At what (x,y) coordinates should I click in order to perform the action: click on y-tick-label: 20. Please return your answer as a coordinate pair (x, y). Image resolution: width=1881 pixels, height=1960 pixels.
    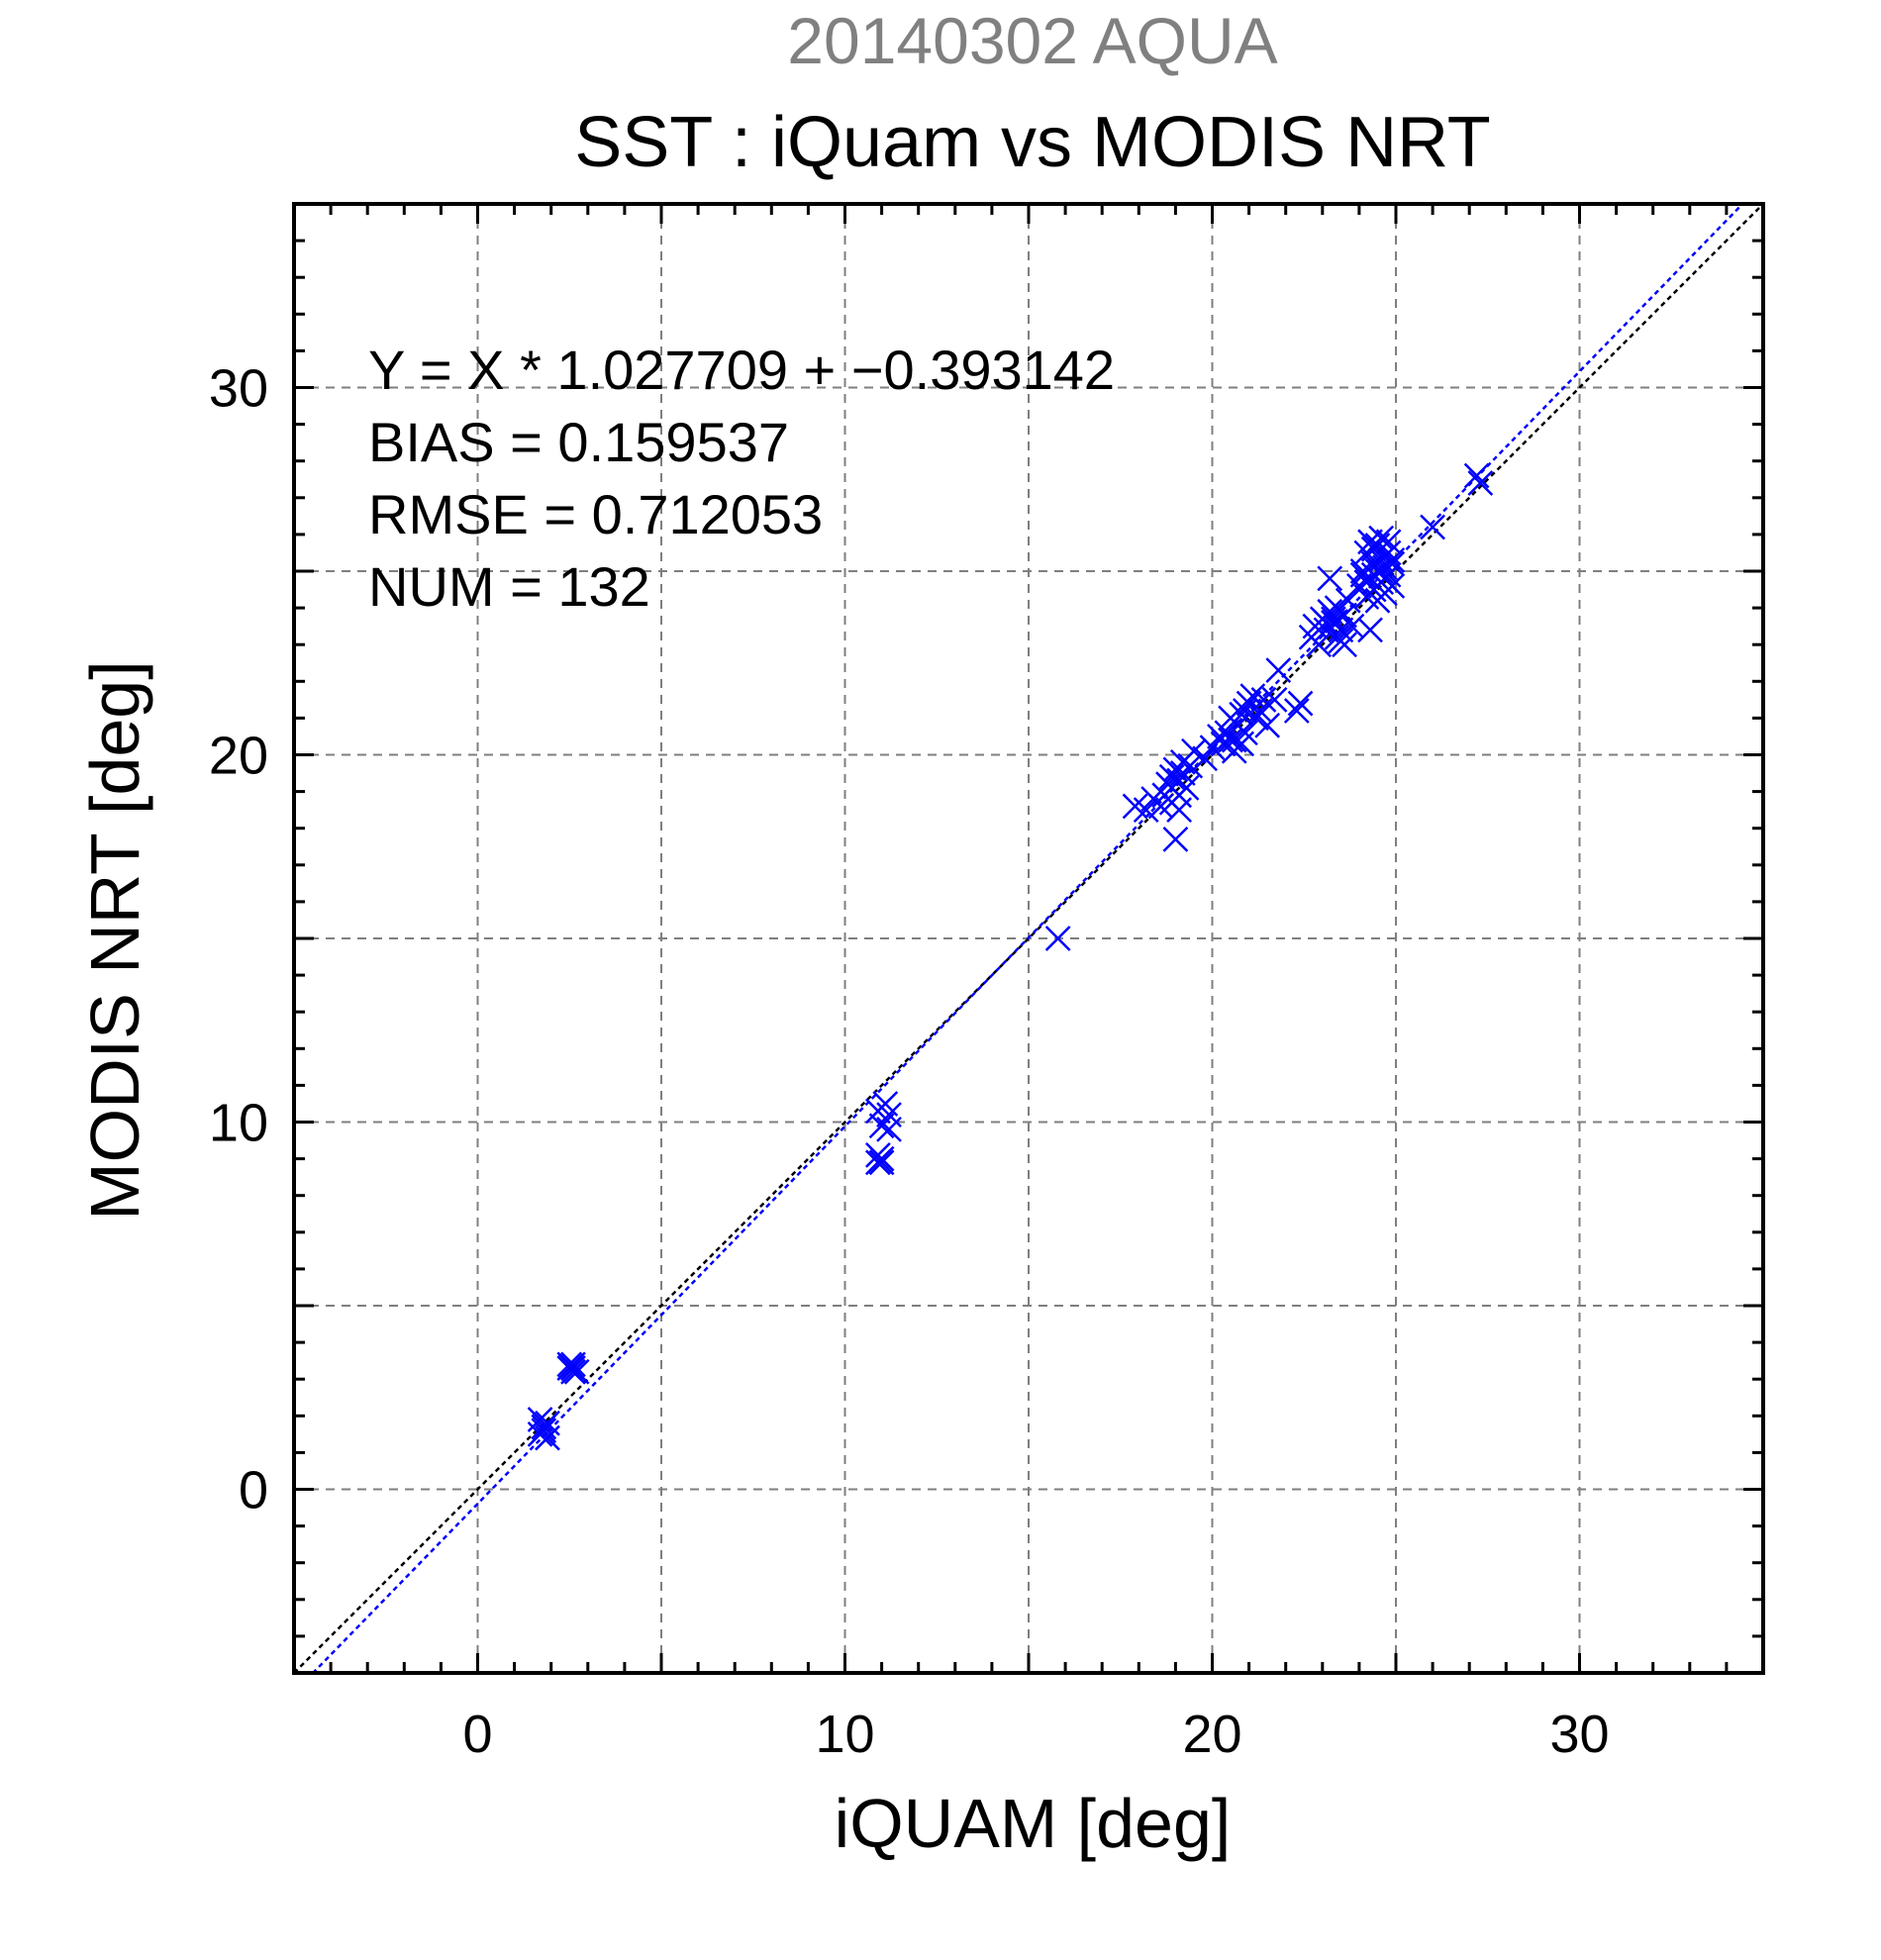
    Looking at the image, I should click on (239, 756).